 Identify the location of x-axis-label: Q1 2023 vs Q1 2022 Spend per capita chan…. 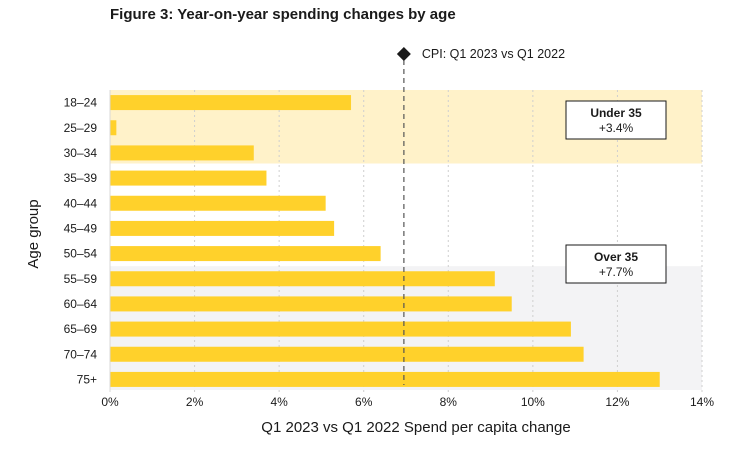
(415, 427).